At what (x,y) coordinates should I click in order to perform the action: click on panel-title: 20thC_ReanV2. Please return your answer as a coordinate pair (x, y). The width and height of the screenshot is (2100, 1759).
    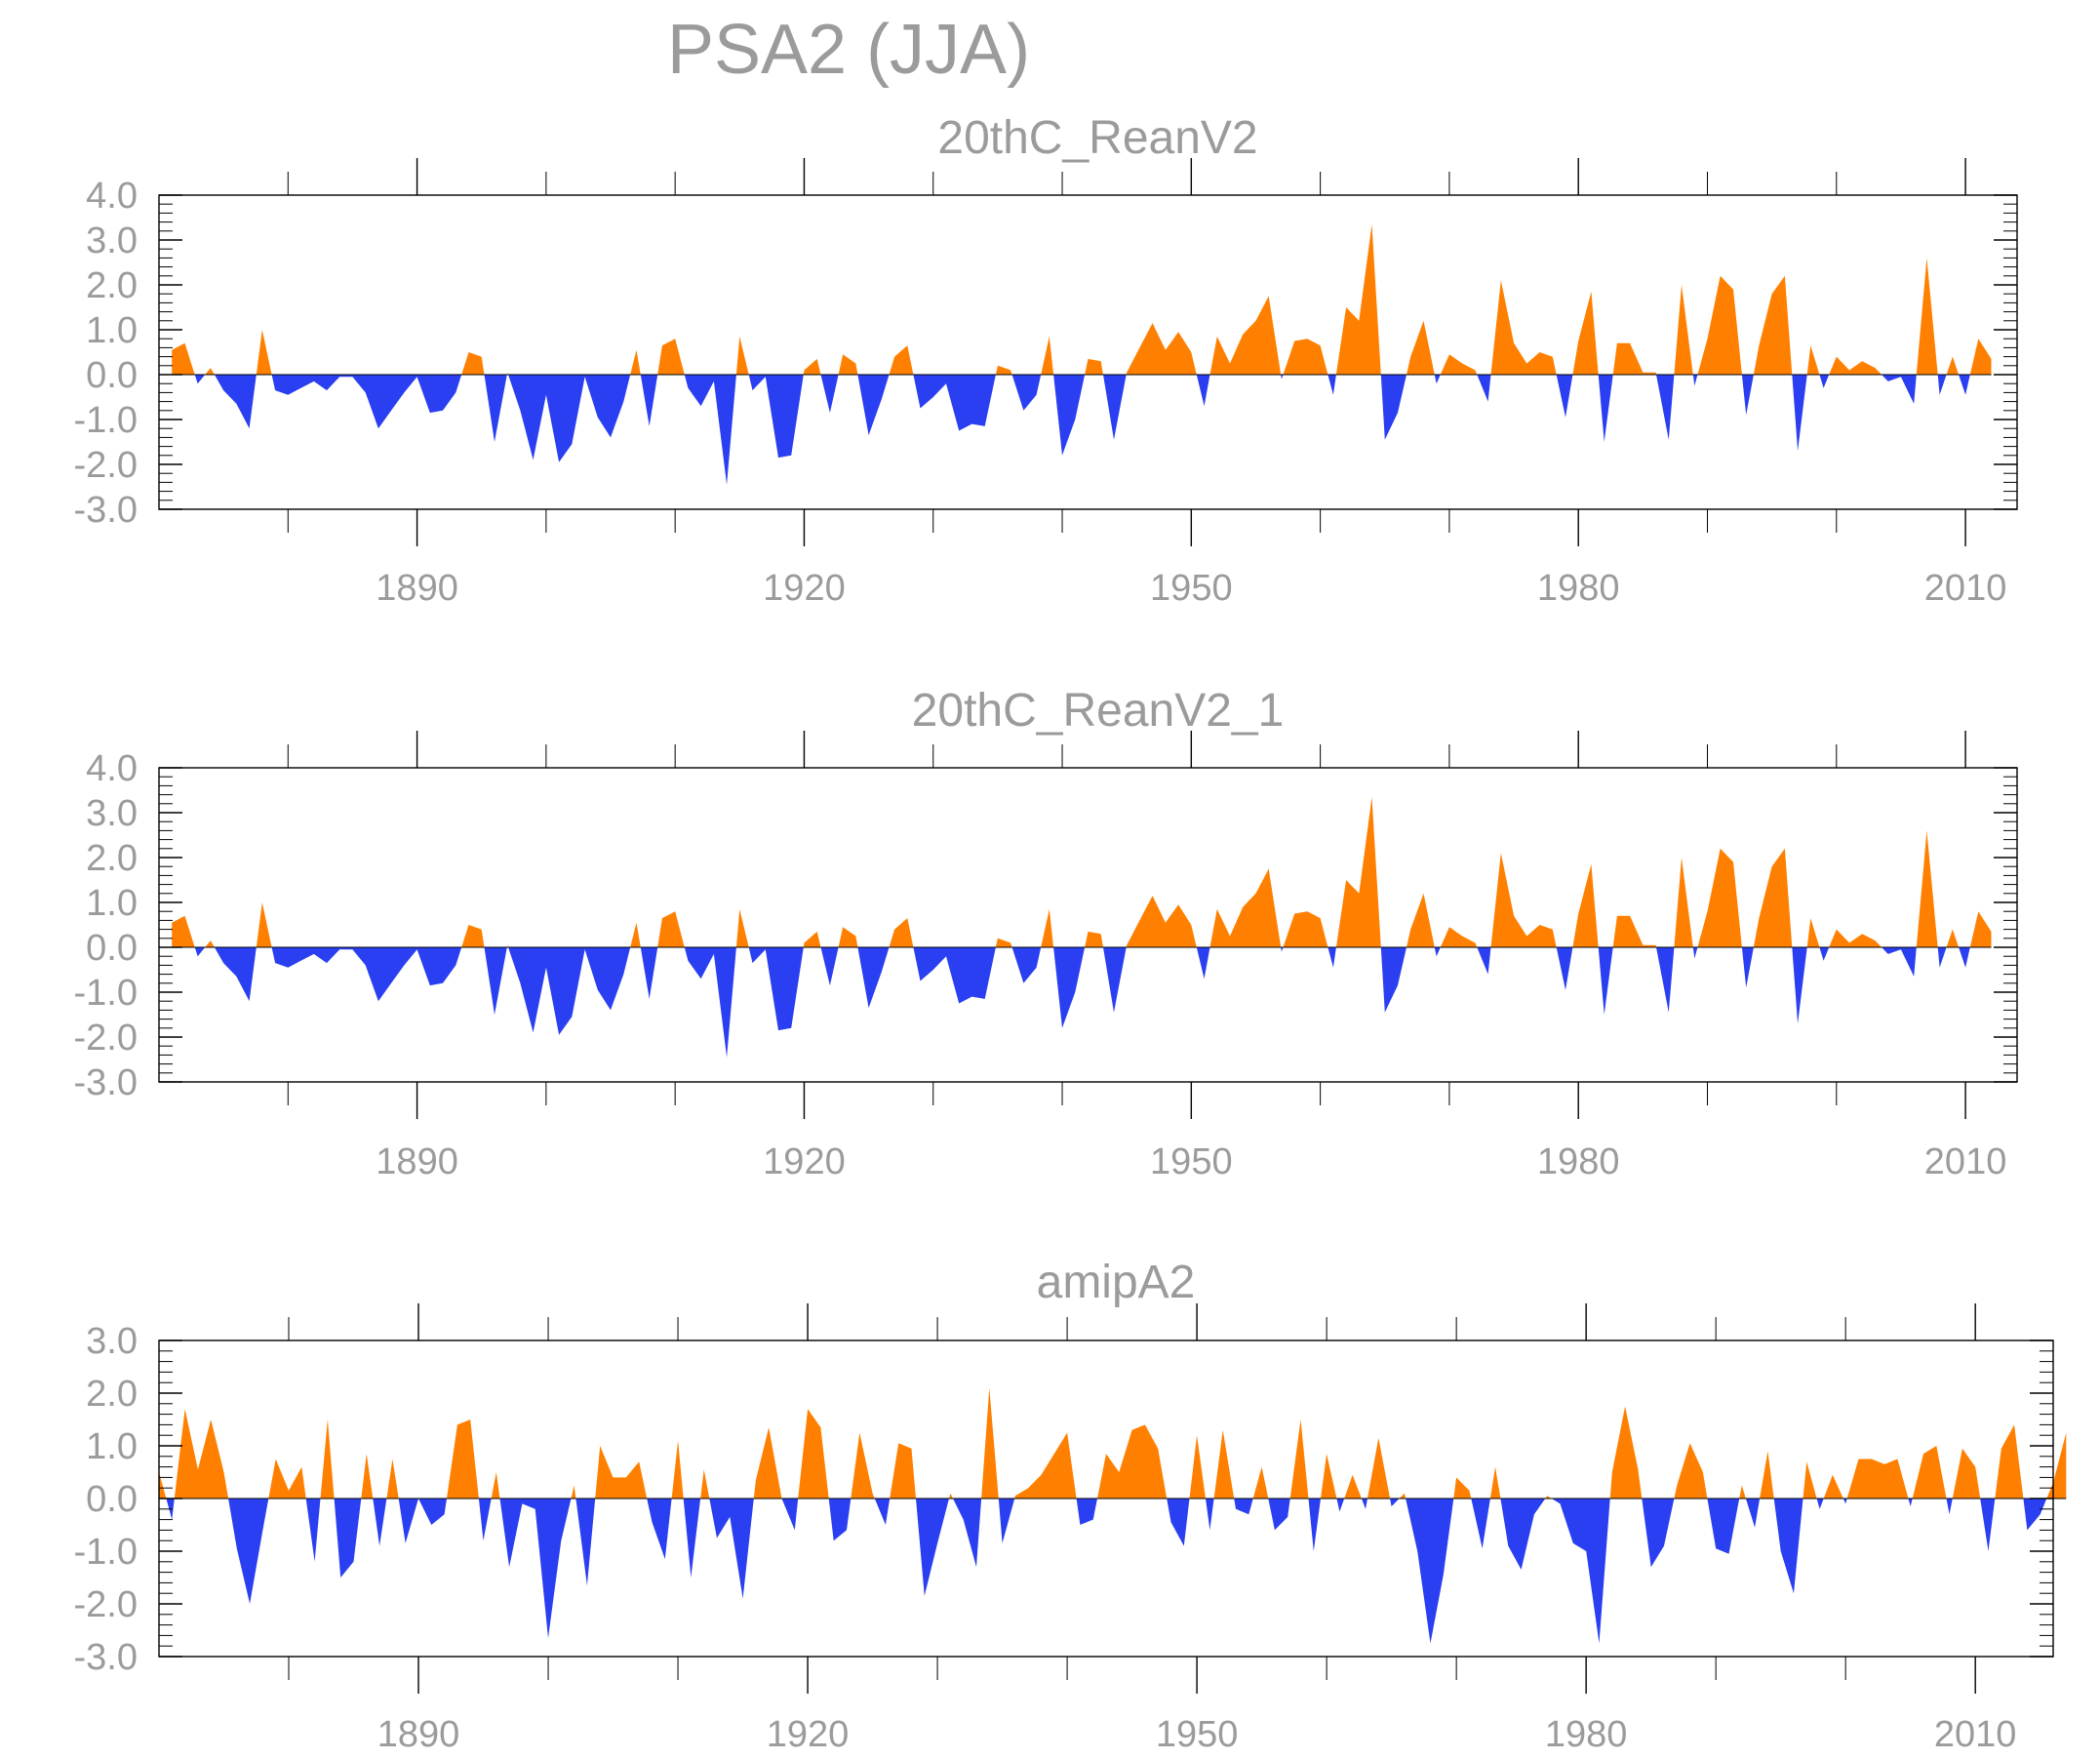
    Looking at the image, I should click on (1097, 138).